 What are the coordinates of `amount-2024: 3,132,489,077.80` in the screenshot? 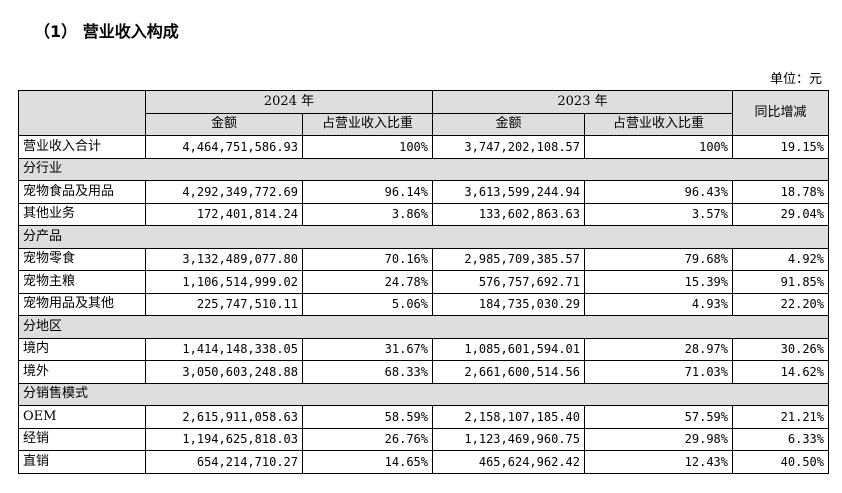 It's located at (224, 259).